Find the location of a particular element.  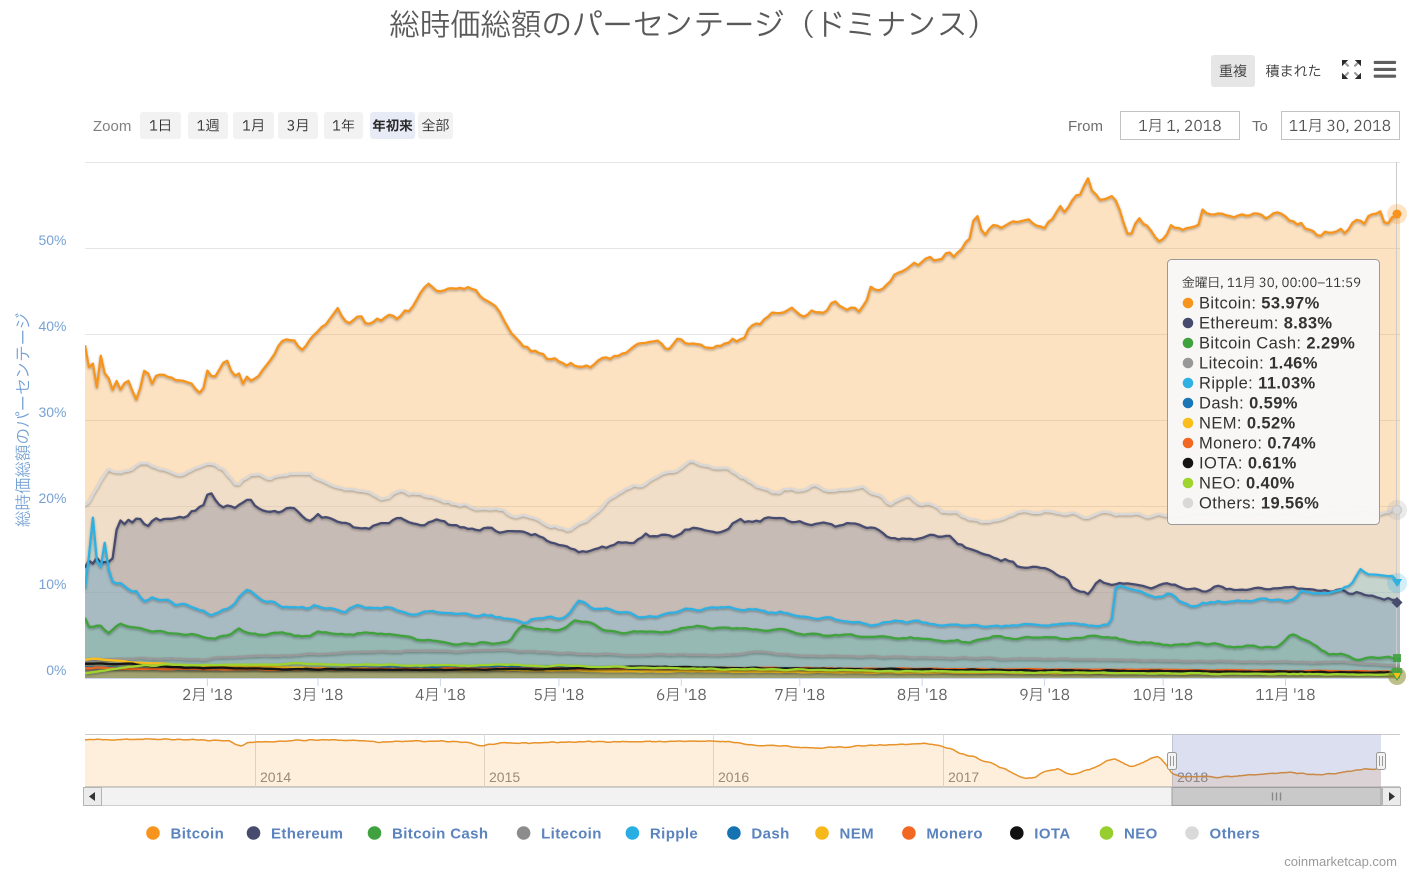

svg-text: From is located at coordinates (1085, 126).